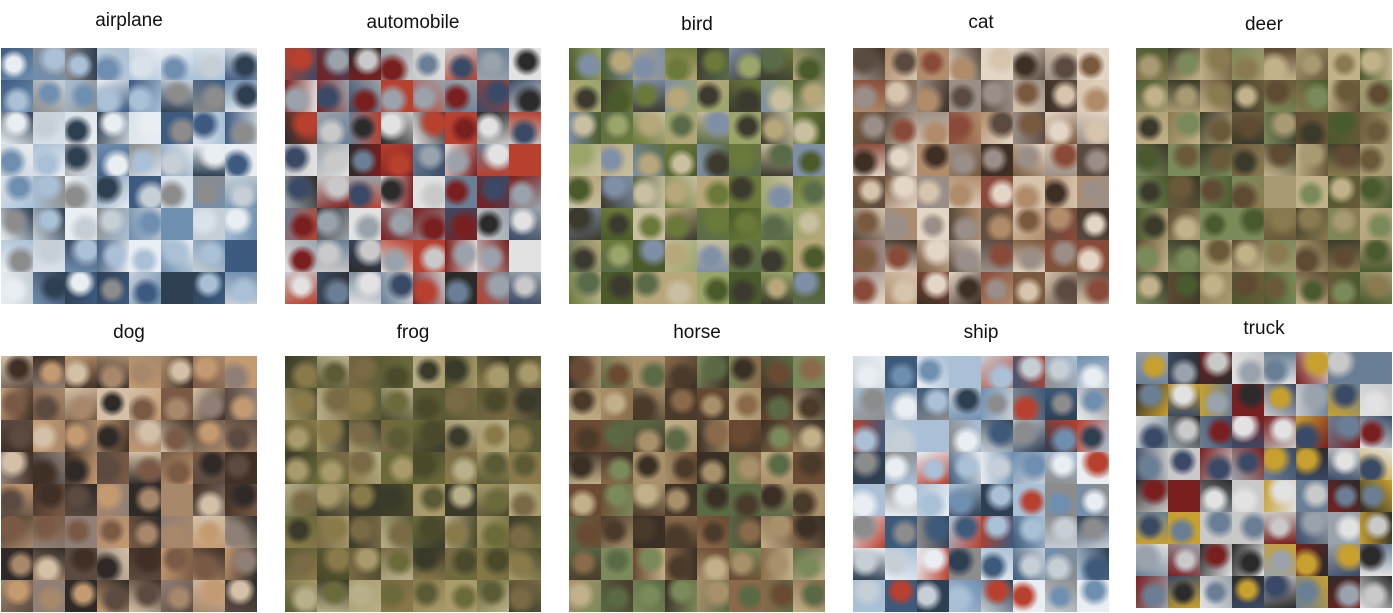 The width and height of the screenshot is (1393, 613). I want to click on class-label: ship, so click(981, 332).